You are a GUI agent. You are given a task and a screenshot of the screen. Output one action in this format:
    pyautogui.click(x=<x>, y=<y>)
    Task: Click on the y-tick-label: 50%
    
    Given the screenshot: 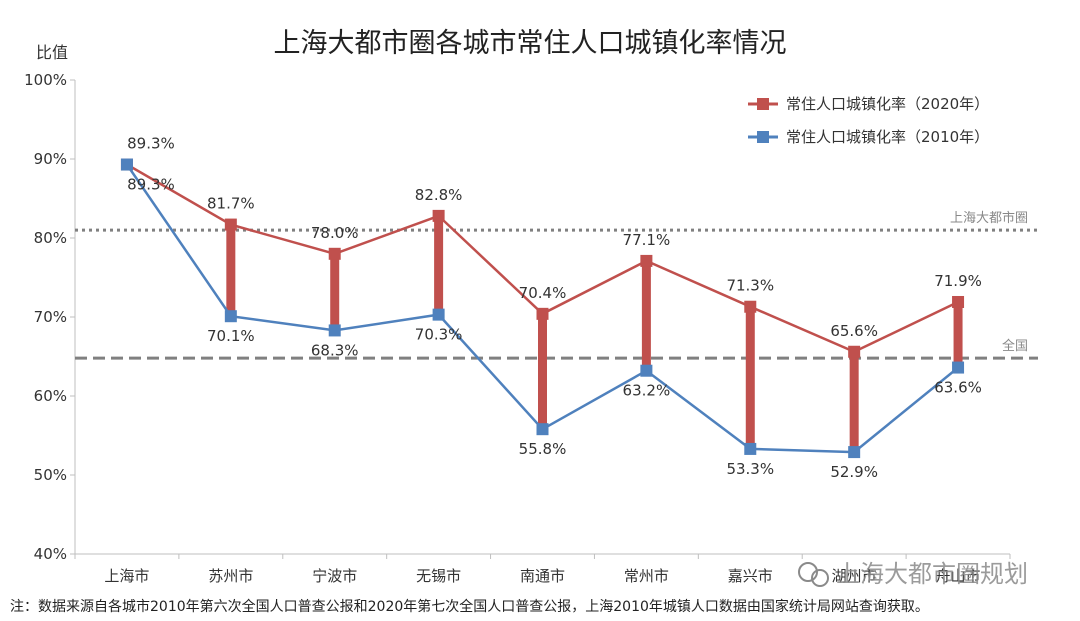 What is the action you would take?
    pyautogui.click(x=50, y=475)
    